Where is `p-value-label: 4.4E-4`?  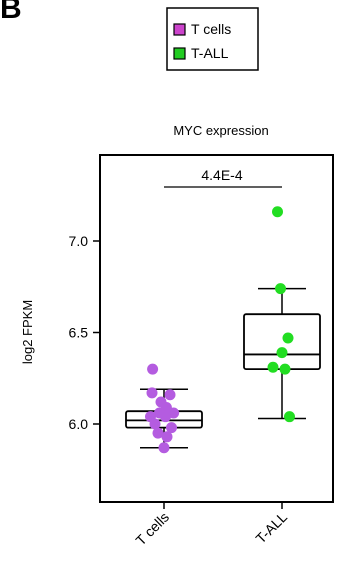
p-value-label: 4.4E-4 is located at coordinates (221, 175).